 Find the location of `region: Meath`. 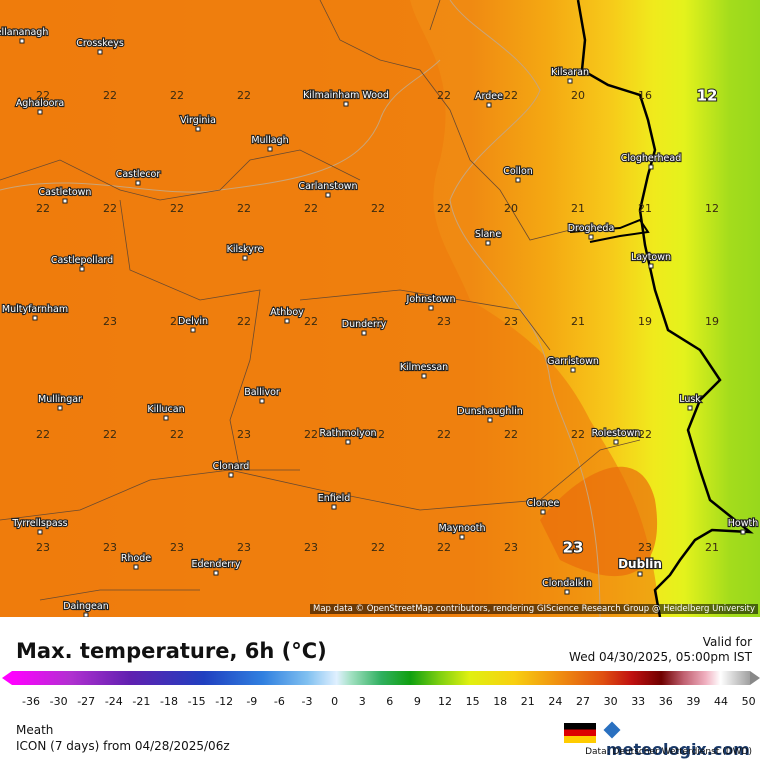

region: Meath is located at coordinates (35, 730).